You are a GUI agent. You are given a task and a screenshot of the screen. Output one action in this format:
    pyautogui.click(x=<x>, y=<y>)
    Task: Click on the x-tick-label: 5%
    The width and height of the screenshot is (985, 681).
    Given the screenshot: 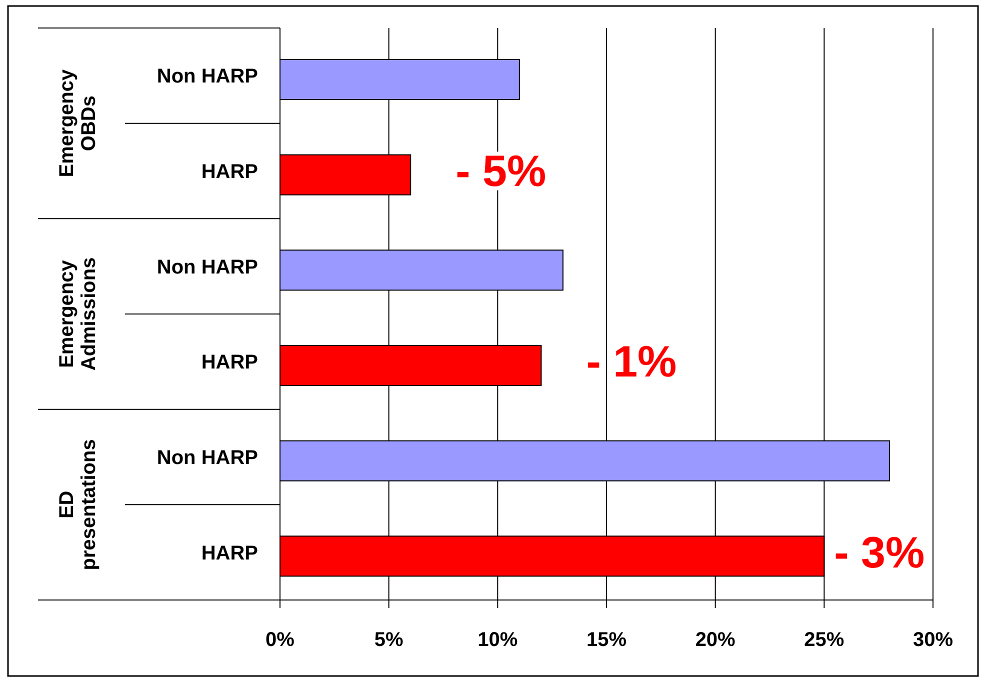 What is the action you would take?
    pyautogui.click(x=389, y=640)
    